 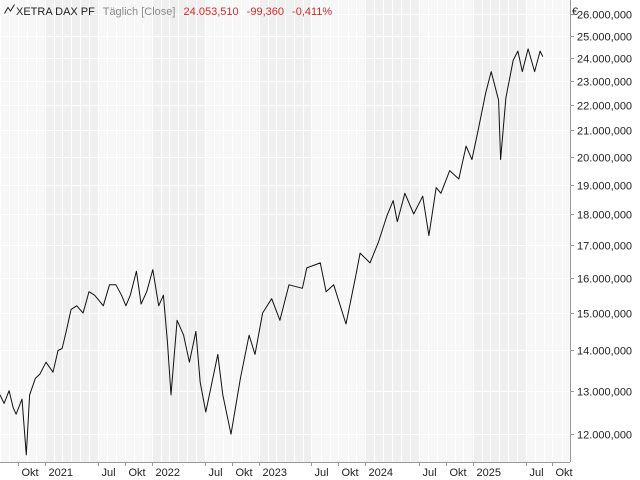 I want to click on y-tick-label: 21.000,000, so click(x=604, y=132).